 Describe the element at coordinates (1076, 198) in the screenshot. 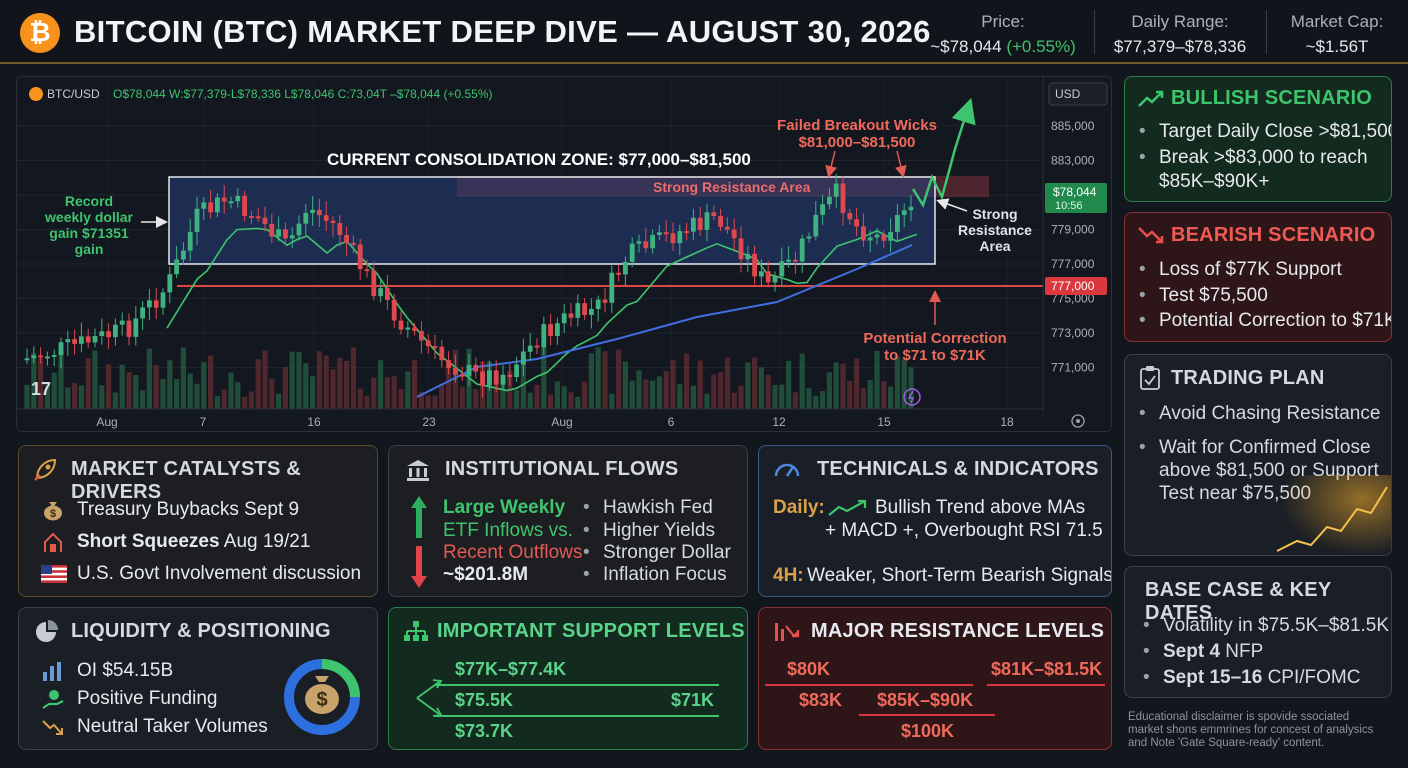

I see `current-price-tag` at that location.